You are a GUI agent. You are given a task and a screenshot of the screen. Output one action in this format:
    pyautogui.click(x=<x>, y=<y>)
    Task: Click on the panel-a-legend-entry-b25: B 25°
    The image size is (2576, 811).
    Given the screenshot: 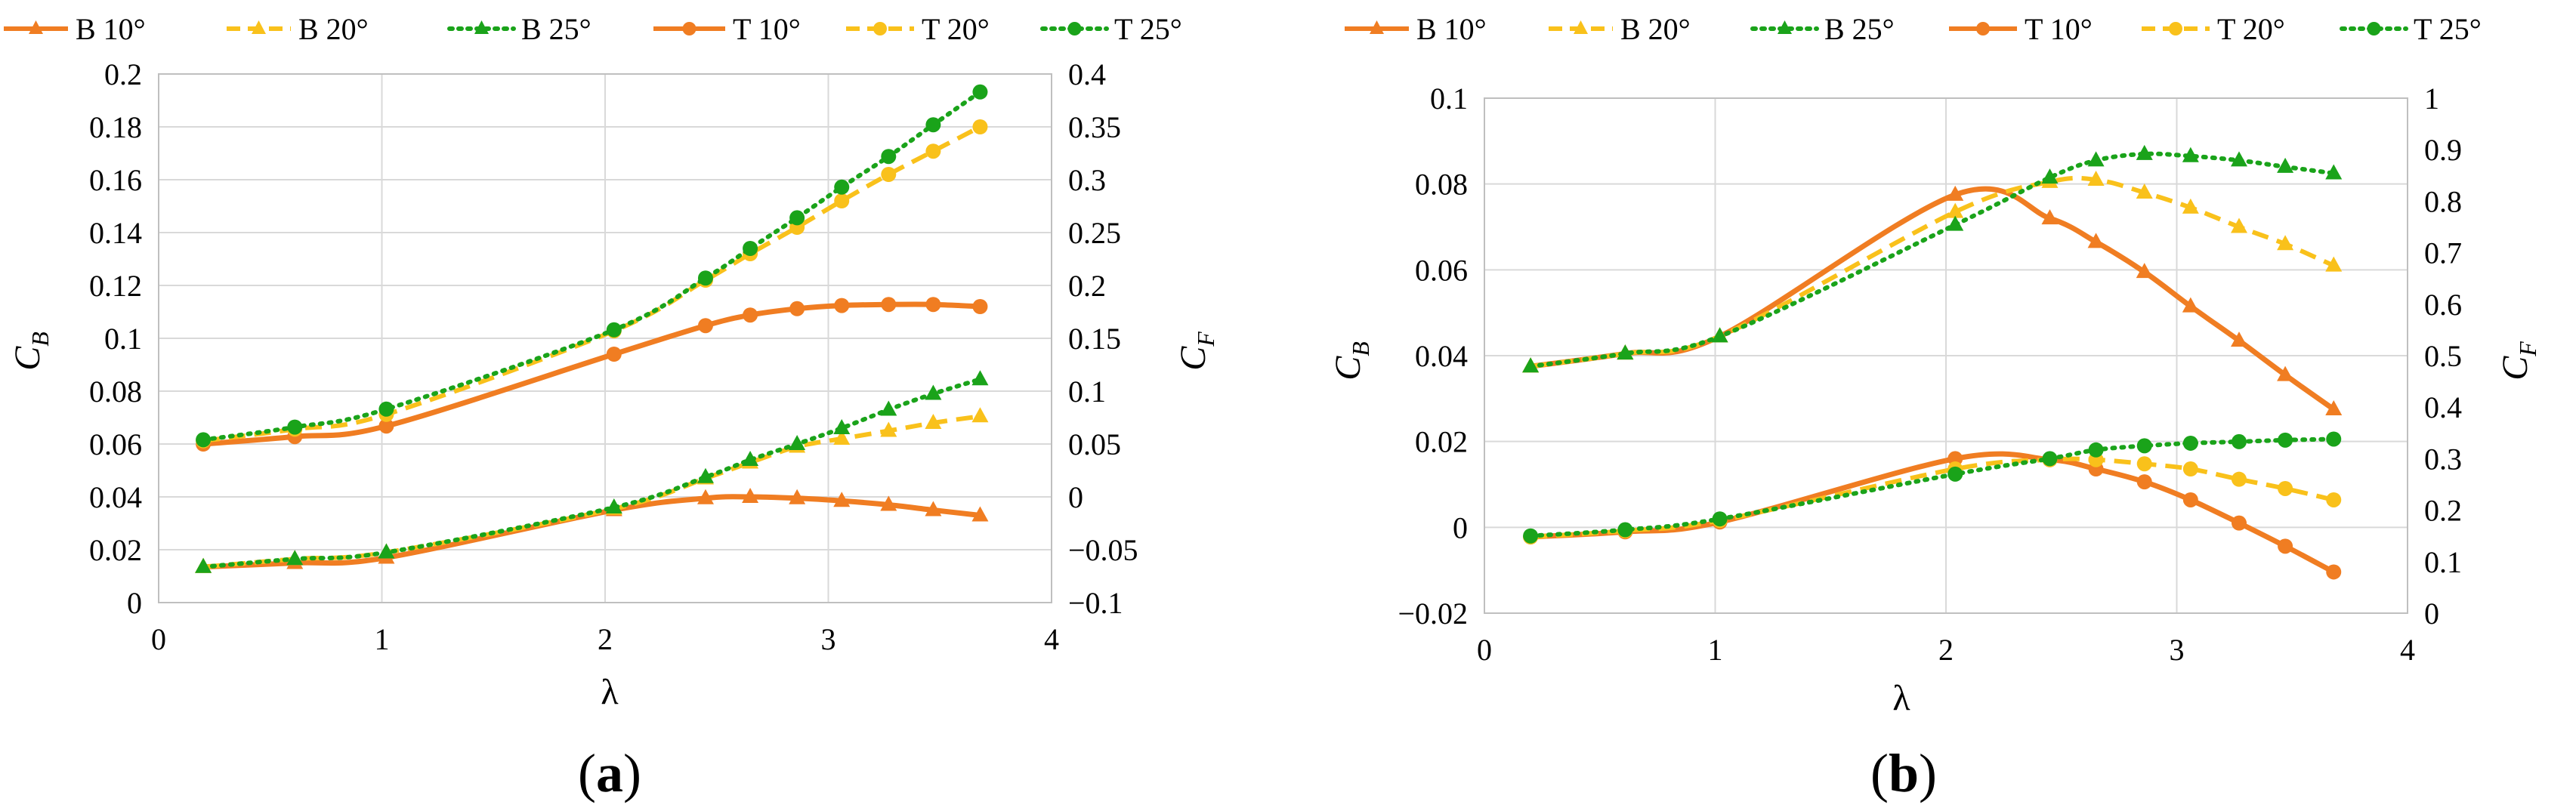 What is the action you would take?
    pyautogui.click(x=519, y=29)
    